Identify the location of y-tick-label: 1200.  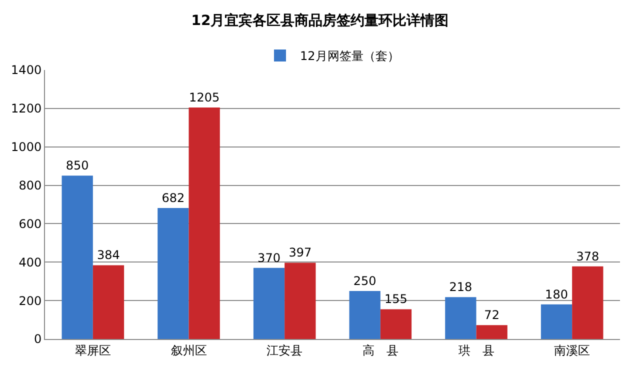
(26, 109).